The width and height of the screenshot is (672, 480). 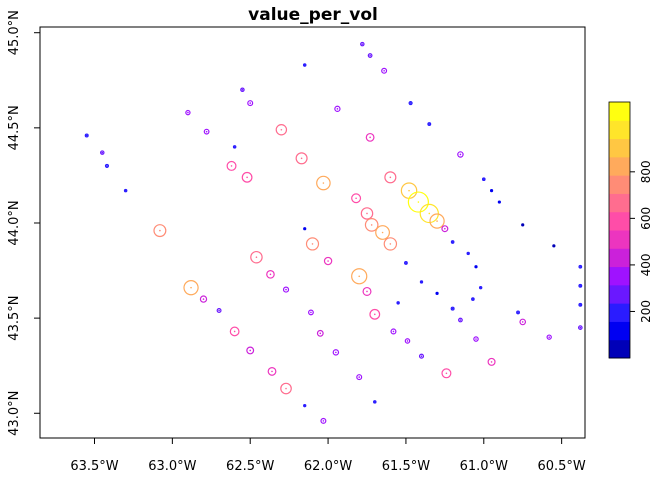 What do you see at coordinates (646, 171) in the screenshot?
I see `colorbar-tick-label: 800` at bounding box center [646, 171].